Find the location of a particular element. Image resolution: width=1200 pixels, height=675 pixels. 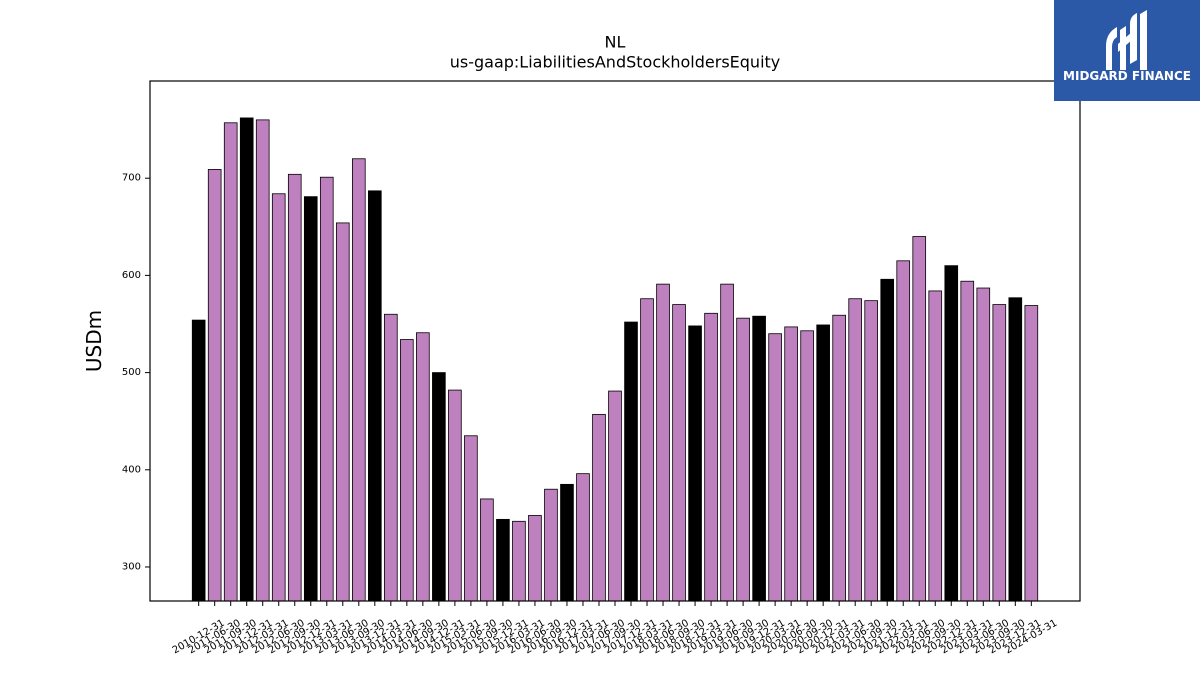

logo-text: MIDGARD FINANCE is located at coordinates (1127, 76).